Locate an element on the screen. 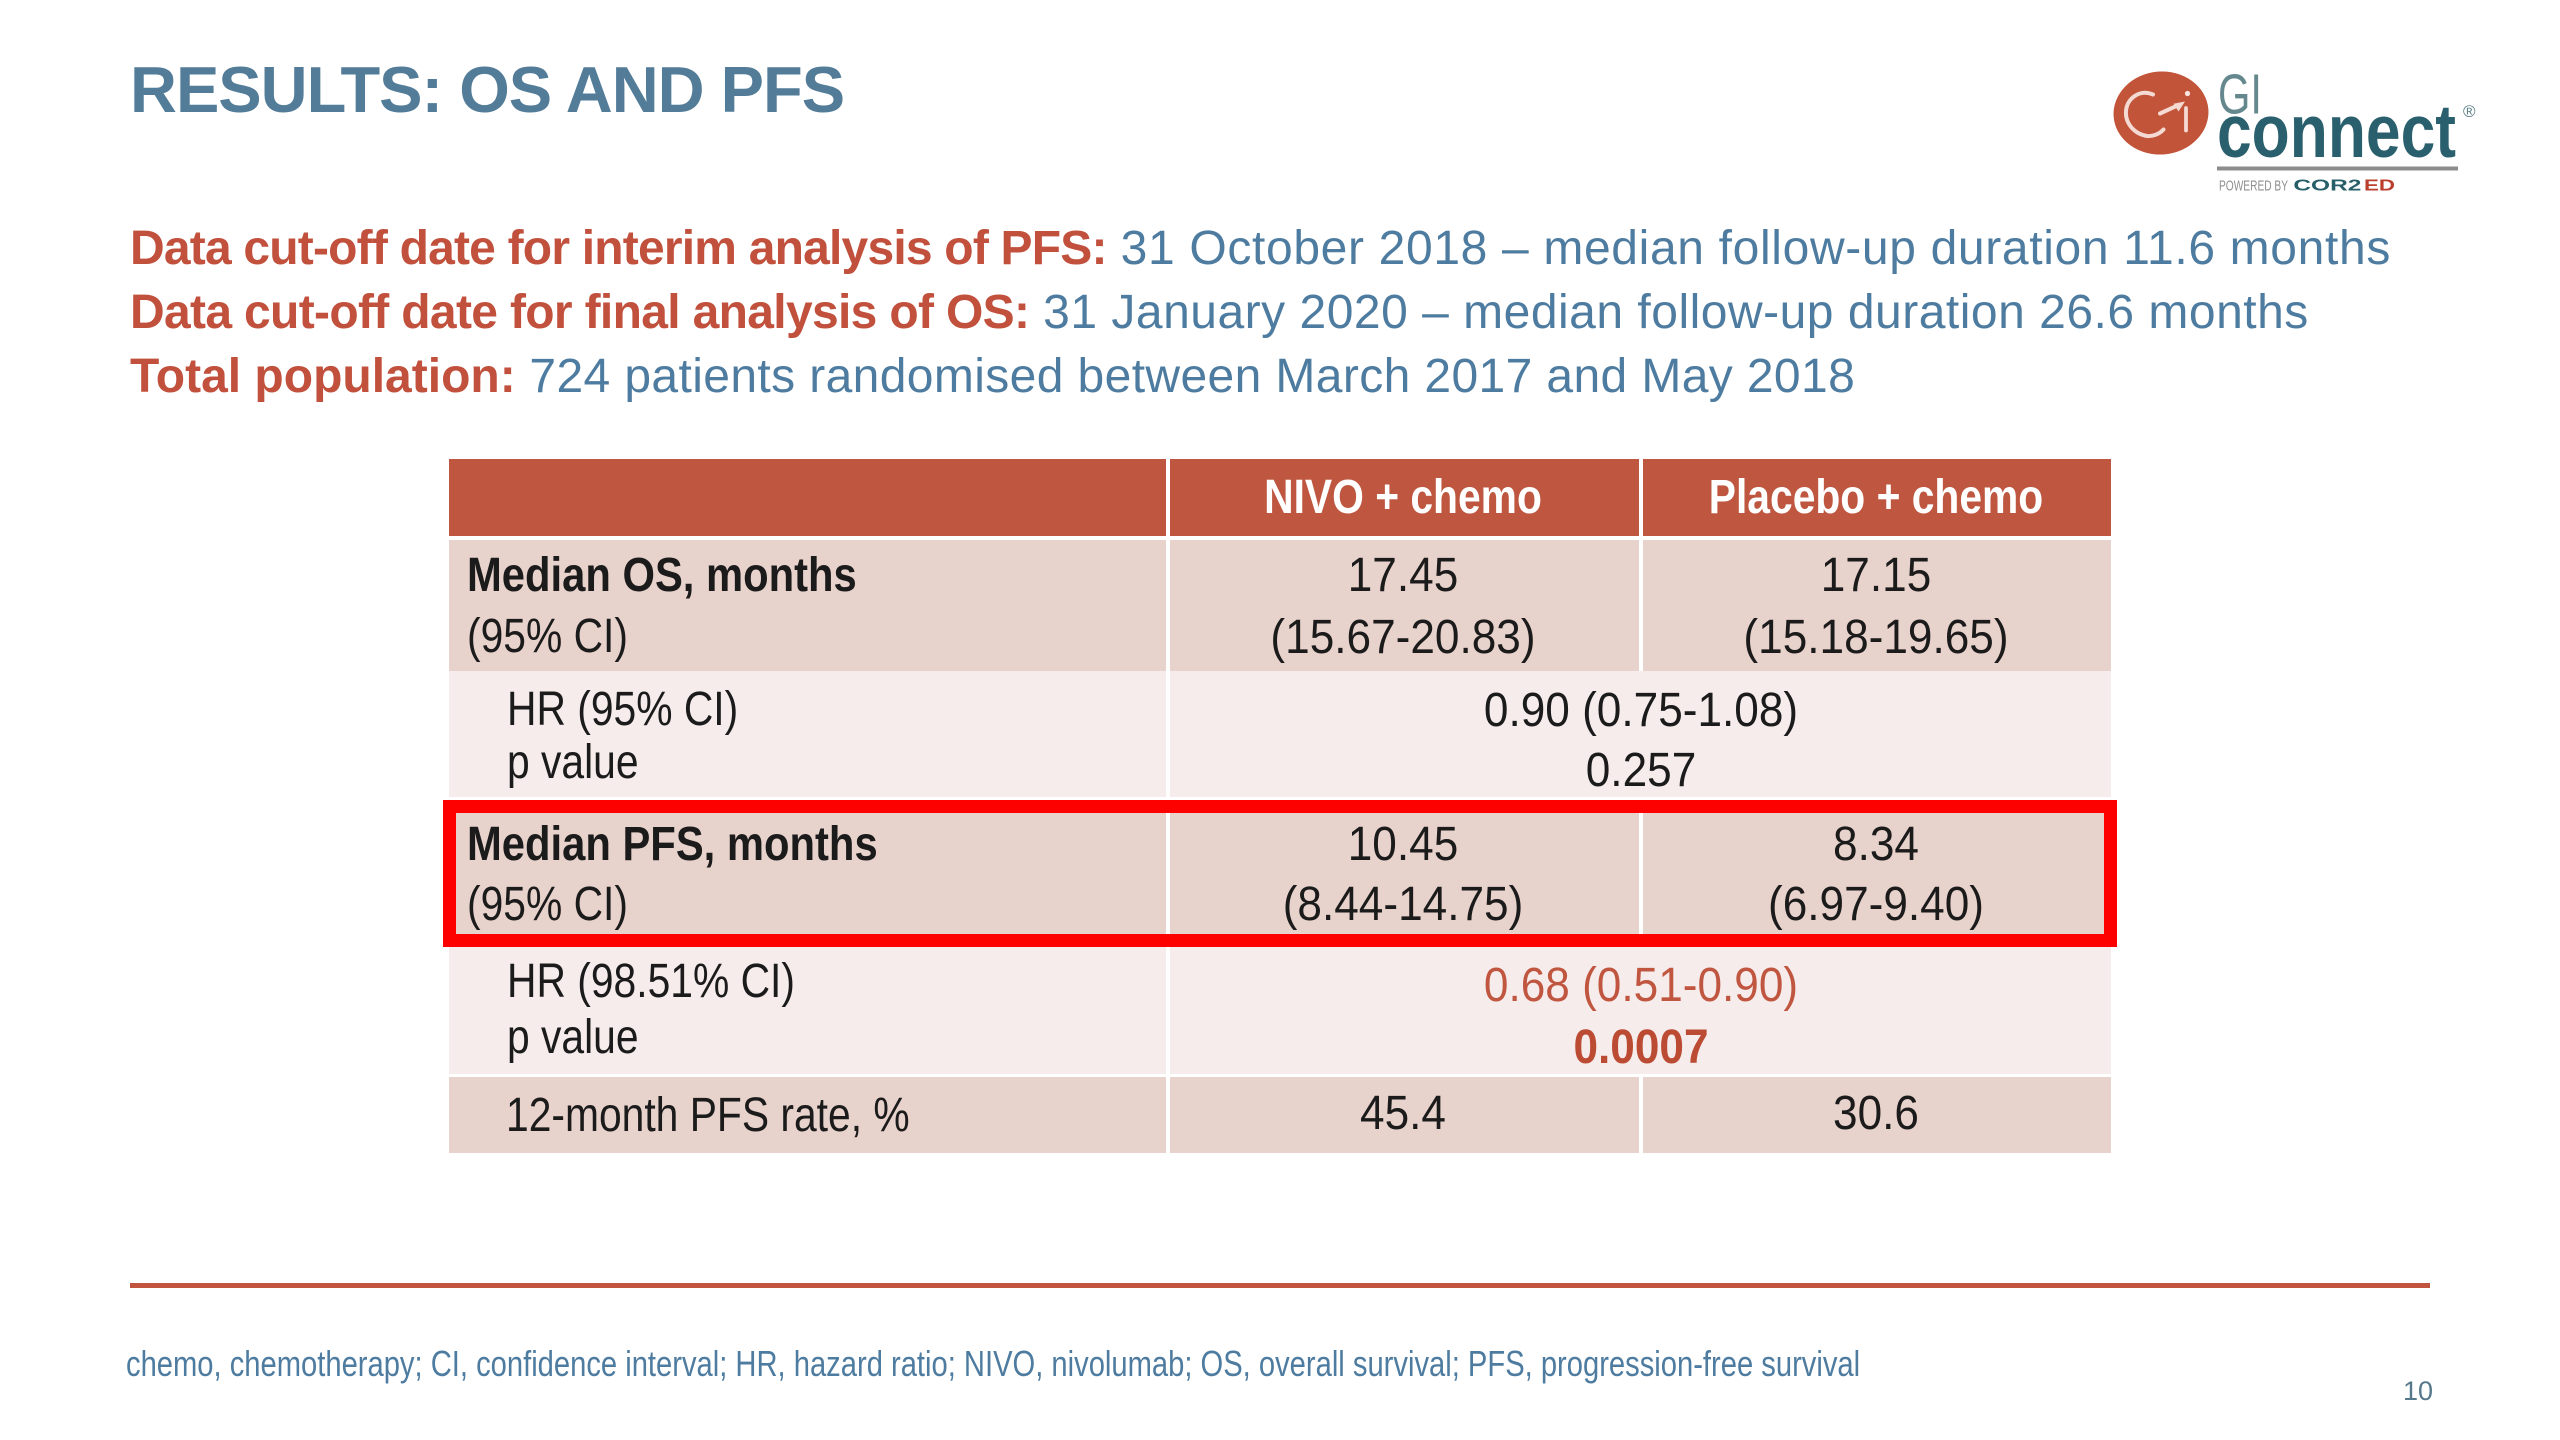 This screenshot has height=1440, width=2560. svg-text: connect is located at coordinates (2336, 131).